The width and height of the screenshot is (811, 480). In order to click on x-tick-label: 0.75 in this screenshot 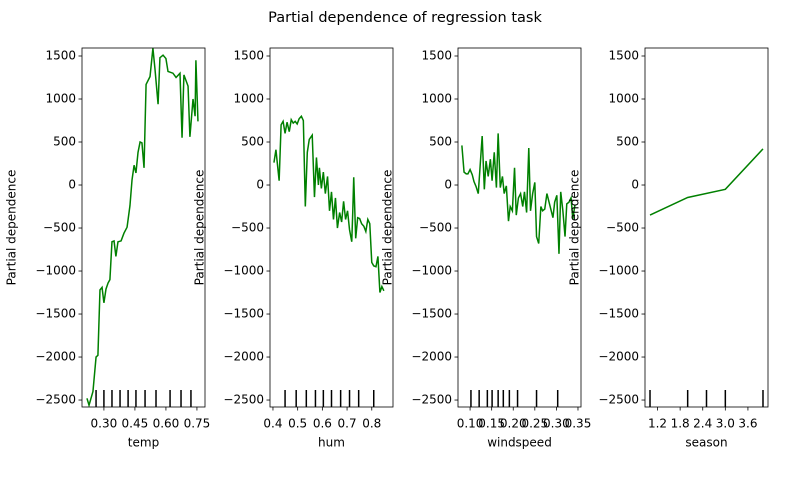, I will do `click(197, 424)`.